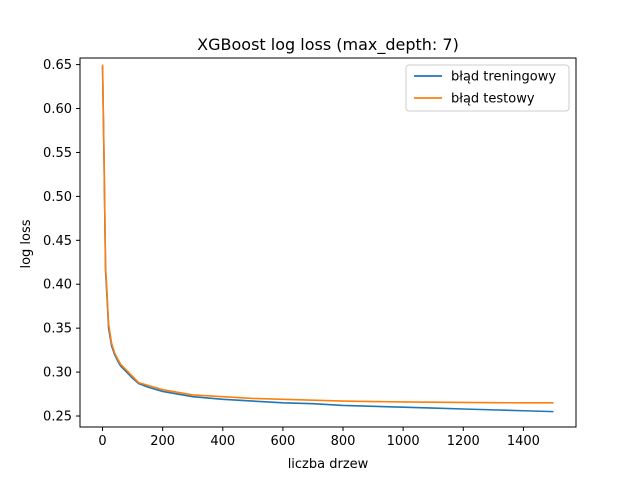  Describe the element at coordinates (26, 243) in the screenshot. I see `y-axis-label: log loss` at that location.